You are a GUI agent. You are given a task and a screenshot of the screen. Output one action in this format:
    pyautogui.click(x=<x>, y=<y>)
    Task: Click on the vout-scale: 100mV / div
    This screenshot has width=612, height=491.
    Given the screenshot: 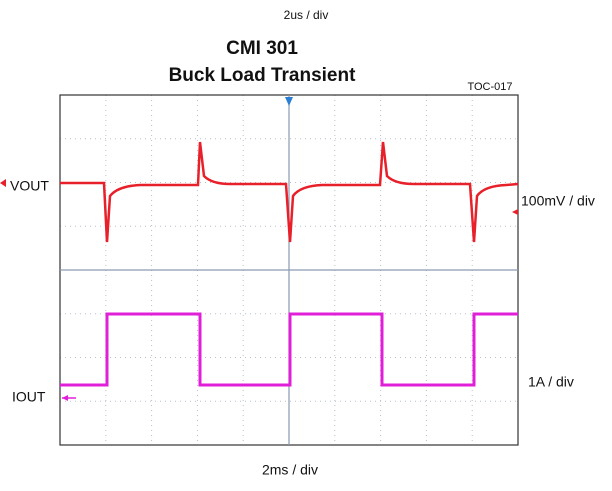 What is the action you would take?
    pyautogui.click(x=558, y=201)
    